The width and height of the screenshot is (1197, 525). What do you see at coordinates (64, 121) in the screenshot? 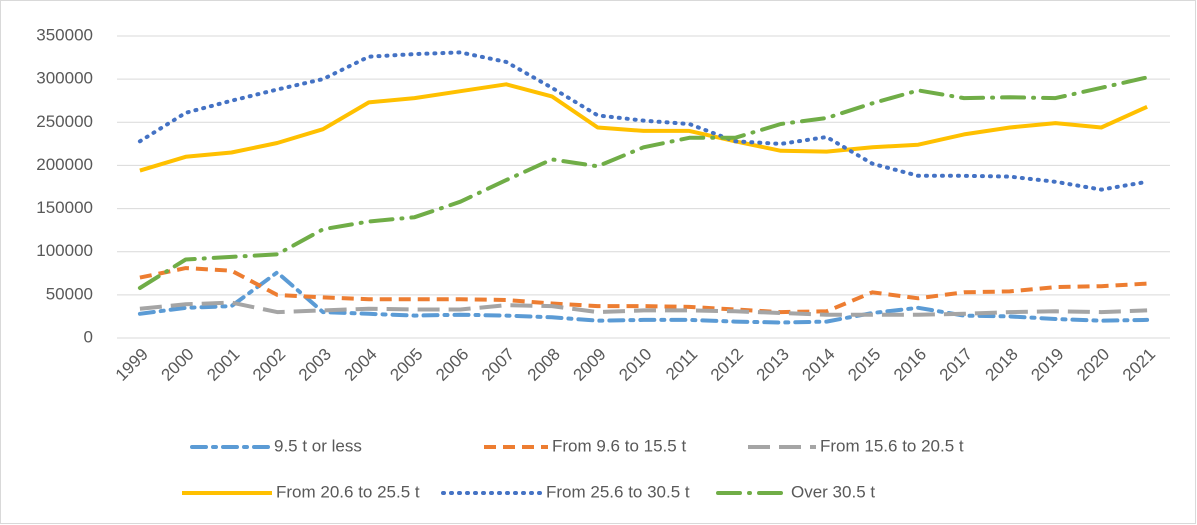
I see `y-tick-label: 250000` at bounding box center [64, 121].